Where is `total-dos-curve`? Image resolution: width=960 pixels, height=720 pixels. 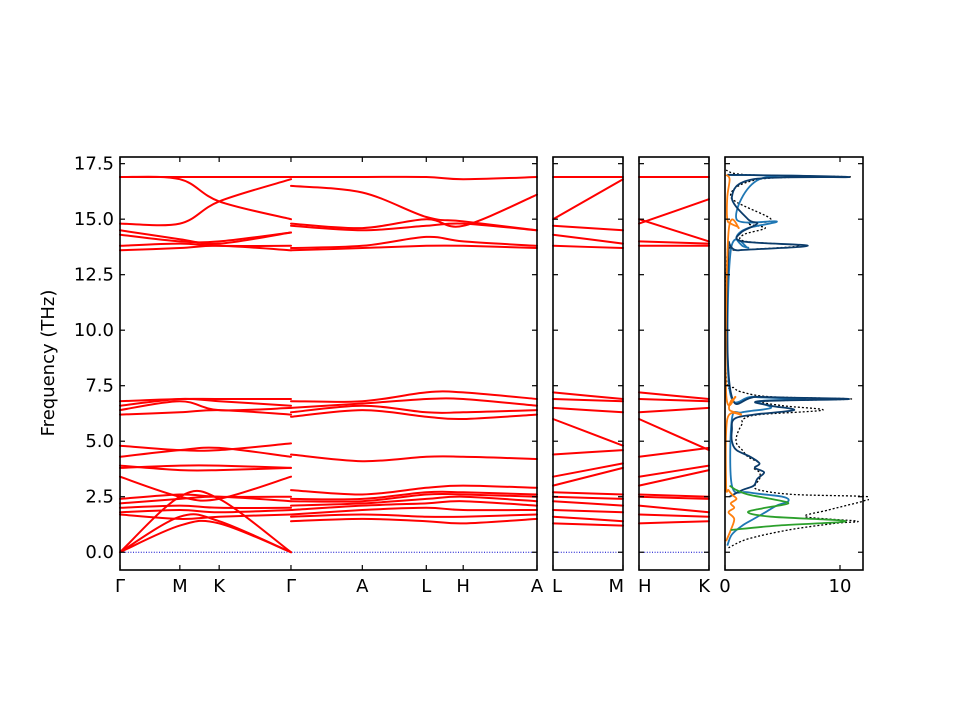
total-dos-curve is located at coordinates (797, 359).